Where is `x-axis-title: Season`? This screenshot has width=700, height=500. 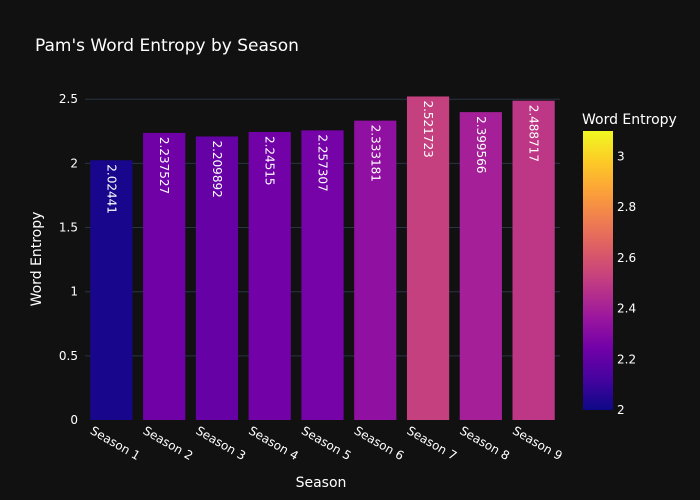 x-axis-title: Season is located at coordinates (321, 483).